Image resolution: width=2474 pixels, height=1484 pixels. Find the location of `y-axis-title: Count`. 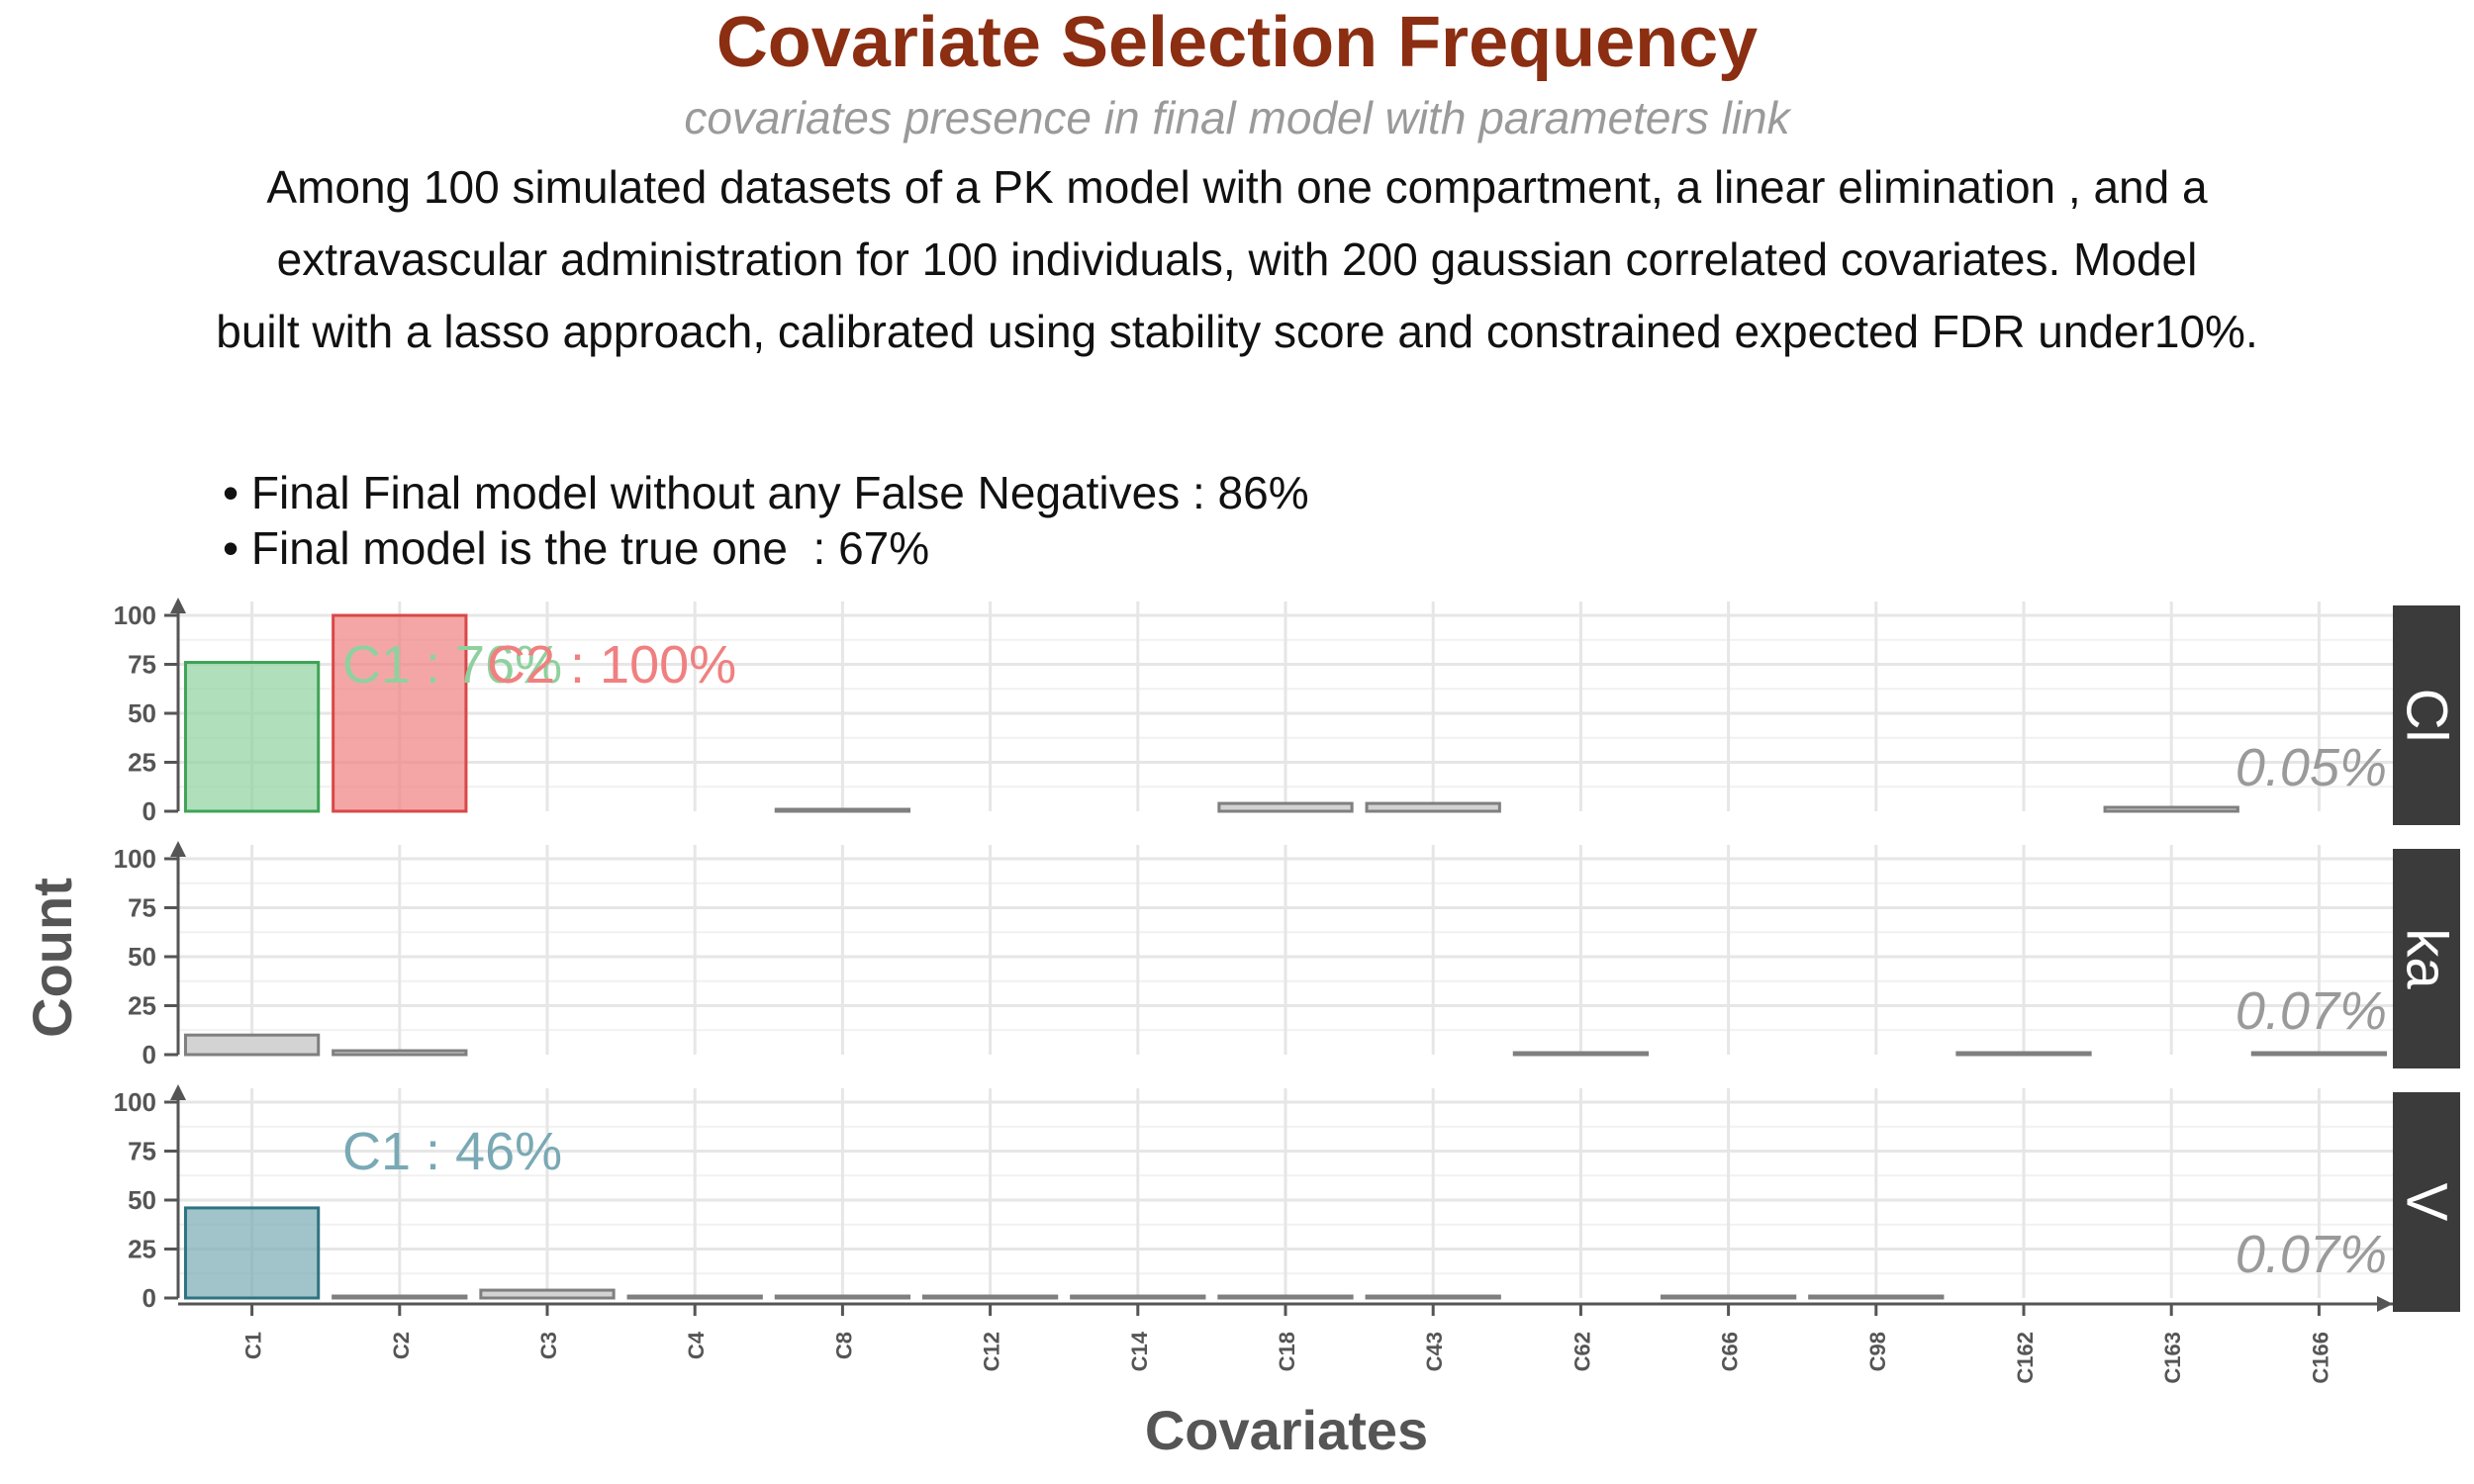

y-axis-title: Count is located at coordinates (52, 958).